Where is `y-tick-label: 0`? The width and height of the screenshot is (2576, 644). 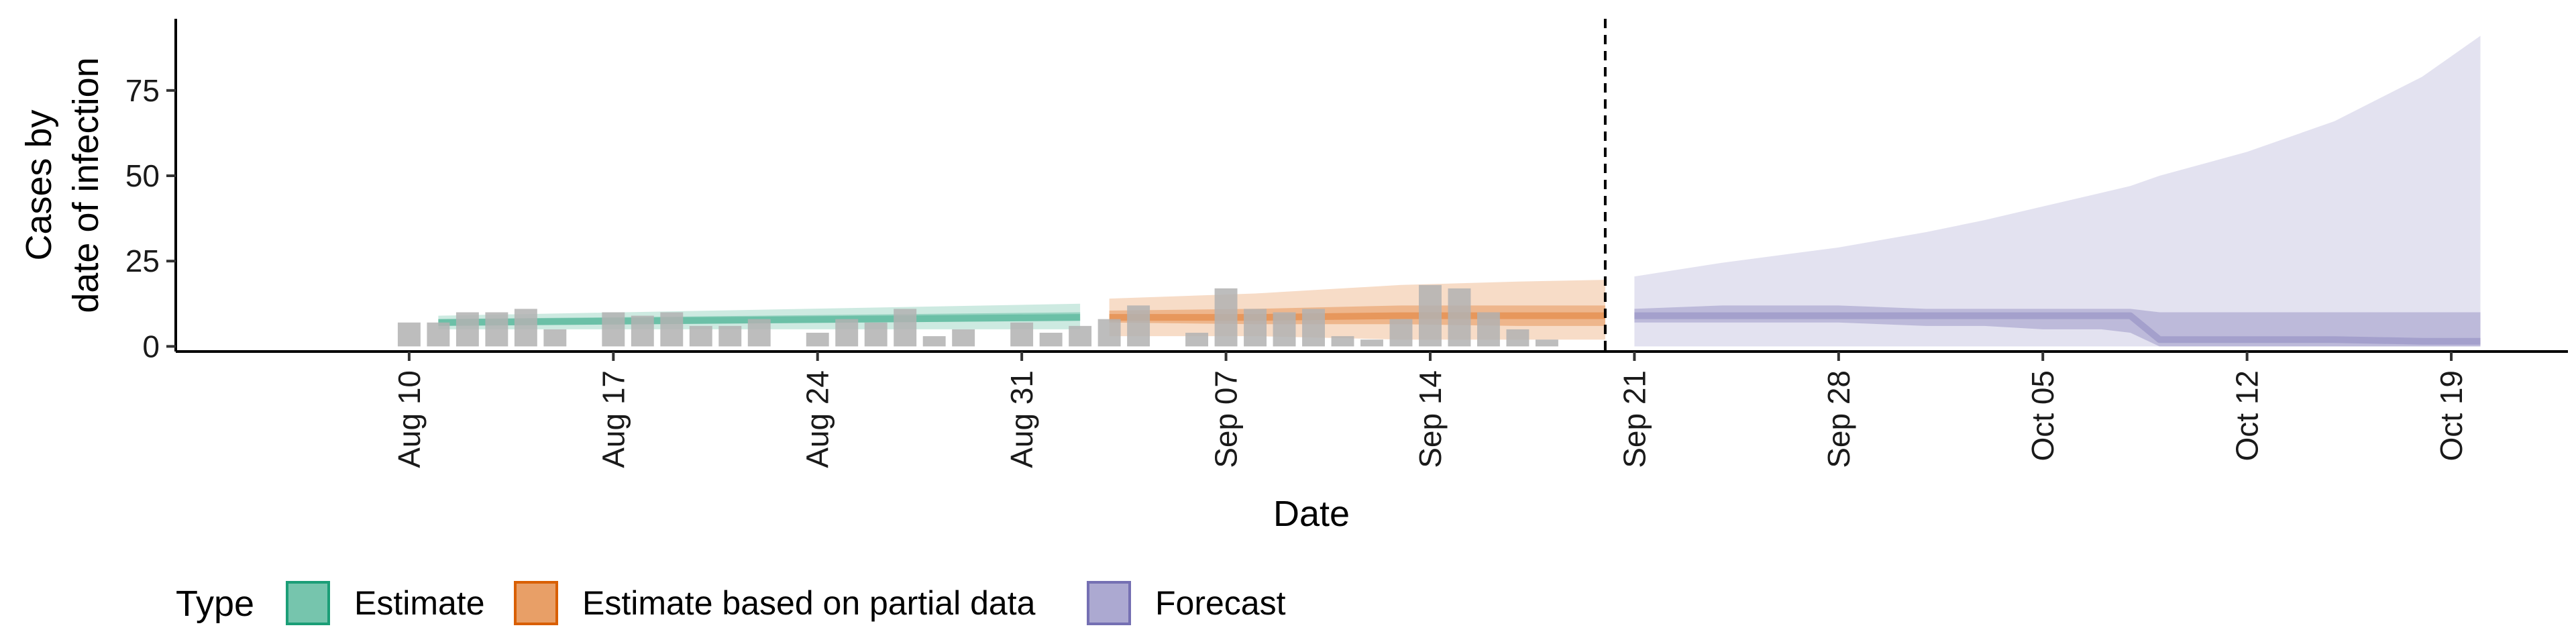
y-tick-label: 0 is located at coordinates (151, 346).